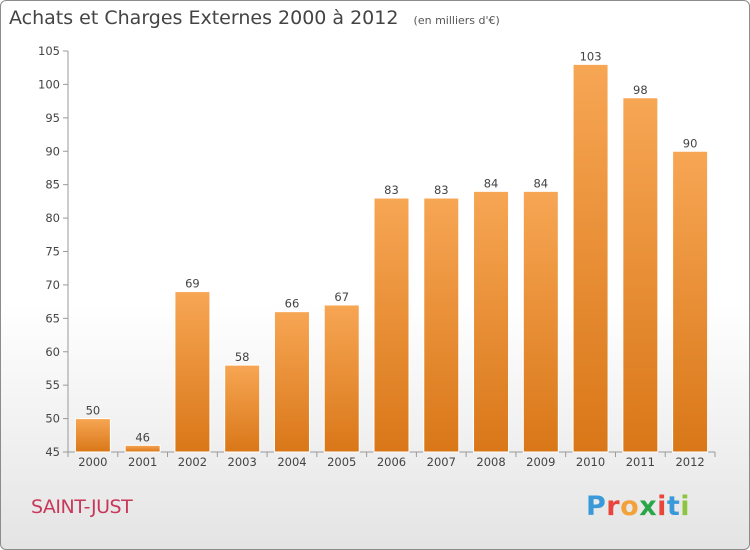  Describe the element at coordinates (52, 252) in the screenshot. I see `y-tick-label: 75` at that location.